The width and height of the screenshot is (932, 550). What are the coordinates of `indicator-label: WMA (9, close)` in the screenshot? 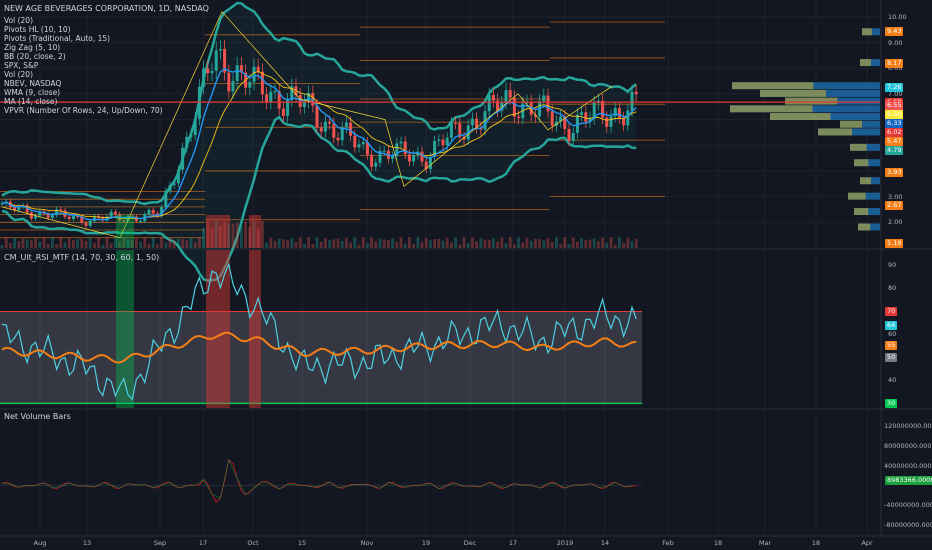 It's located at (32, 92).